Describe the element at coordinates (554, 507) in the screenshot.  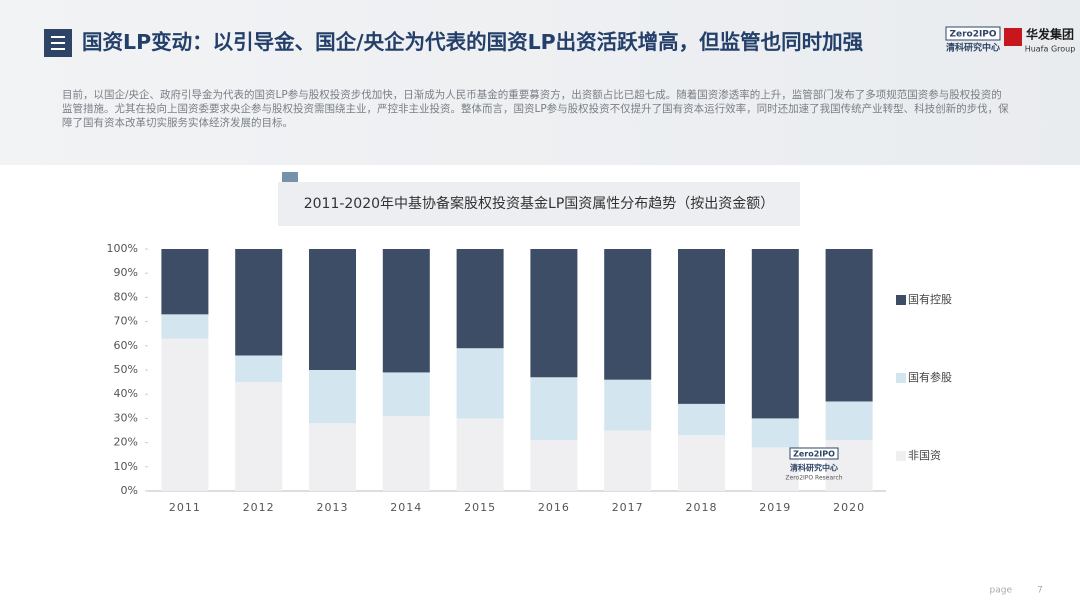
I see `x-tick-label: 2016` at that location.